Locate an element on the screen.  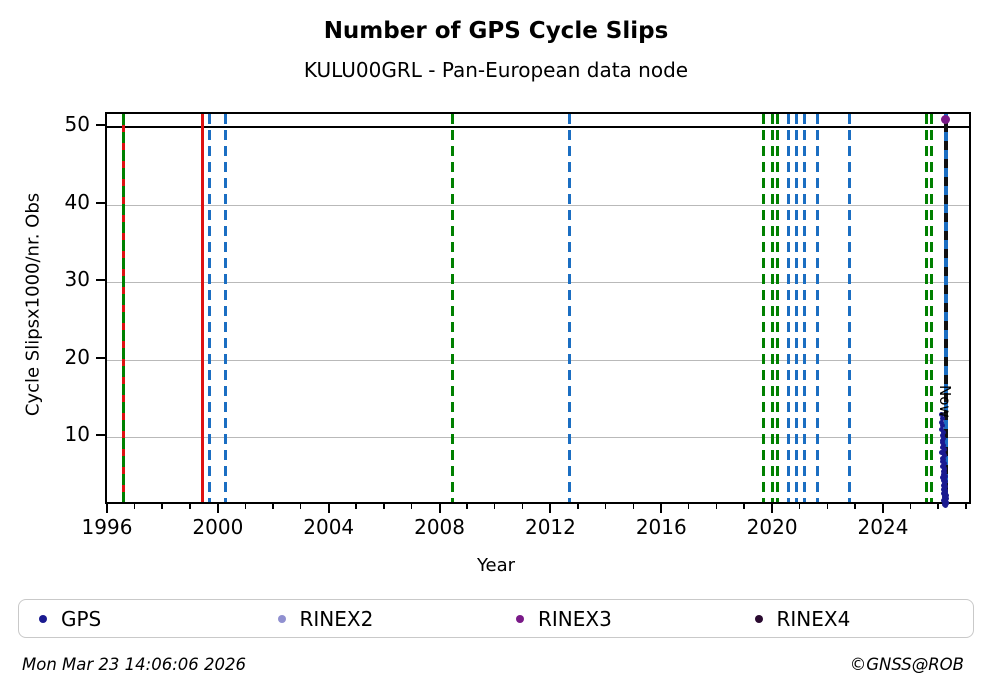
legend-marker-rinex3 is located at coordinates (520, 618).